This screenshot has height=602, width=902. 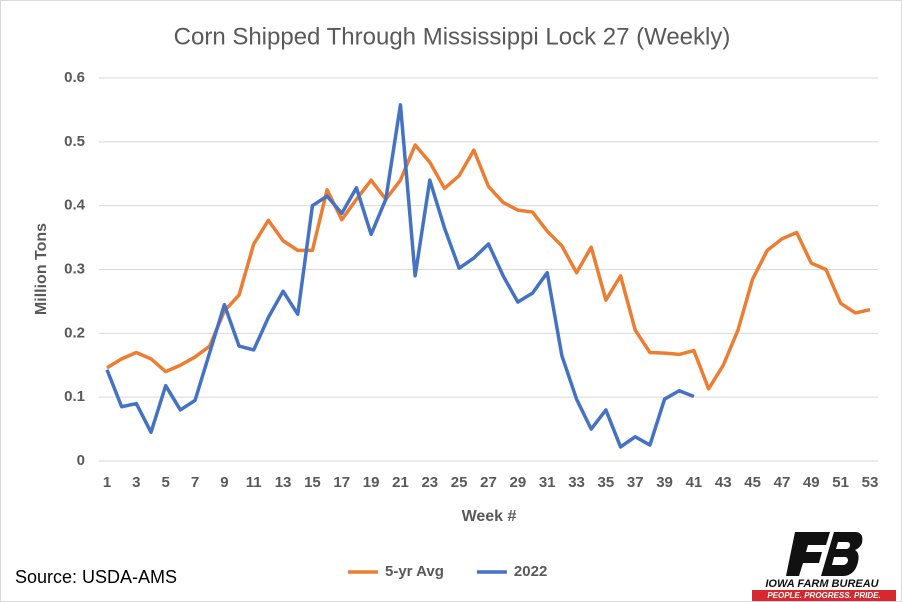 What do you see at coordinates (459, 482) in the screenshot?
I see `x-tick-label: 25` at bounding box center [459, 482].